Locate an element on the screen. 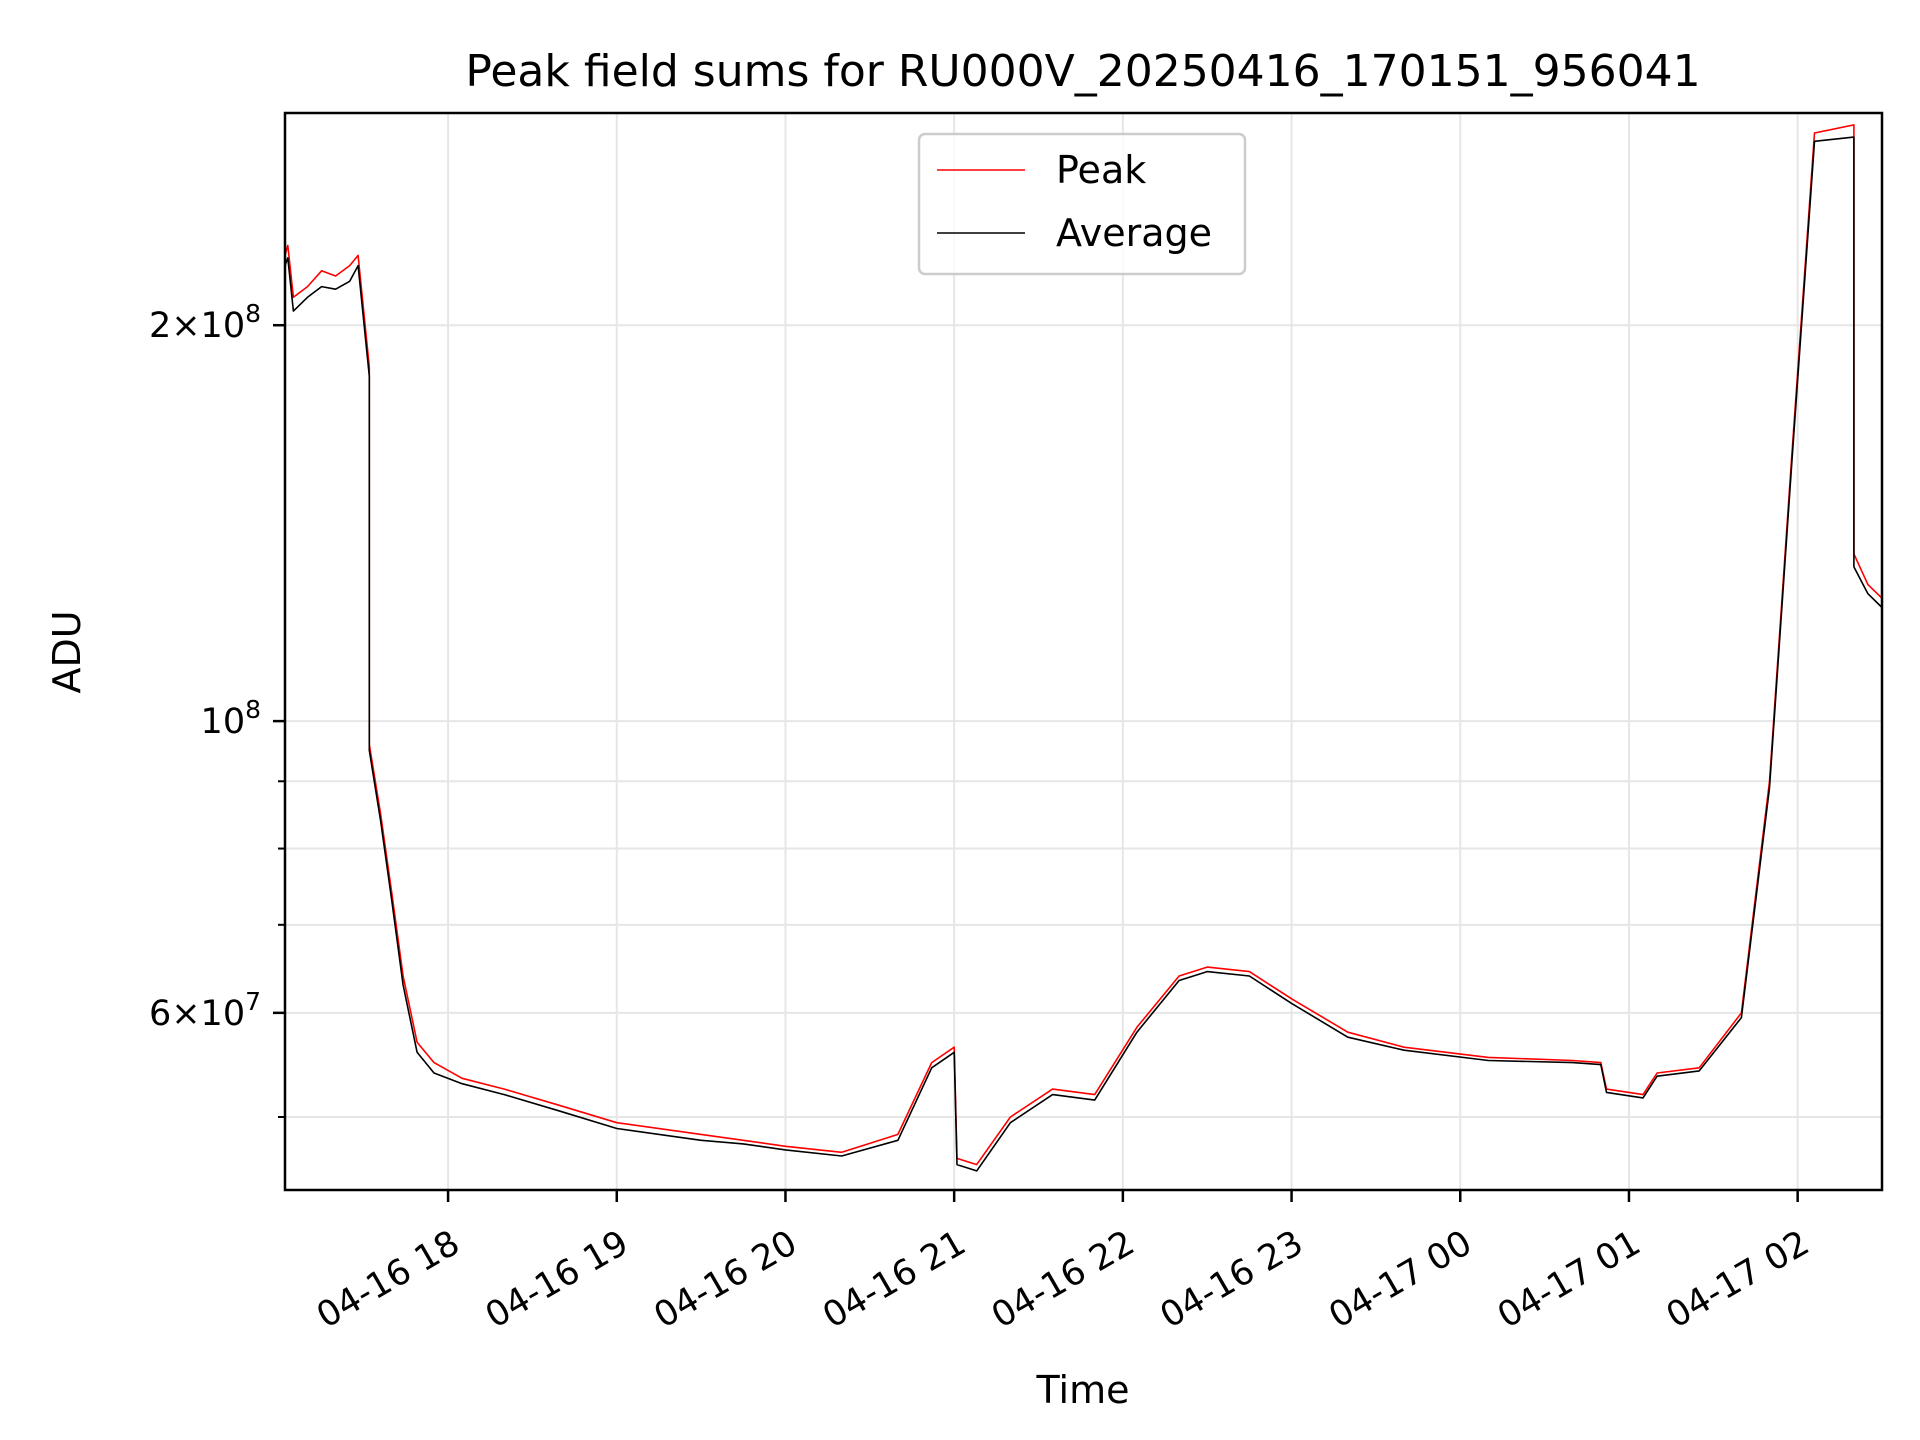 The image size is (1920, 1440). y-tick-layer: 2×108 108 6×107 is located at coordinates (217, 708).